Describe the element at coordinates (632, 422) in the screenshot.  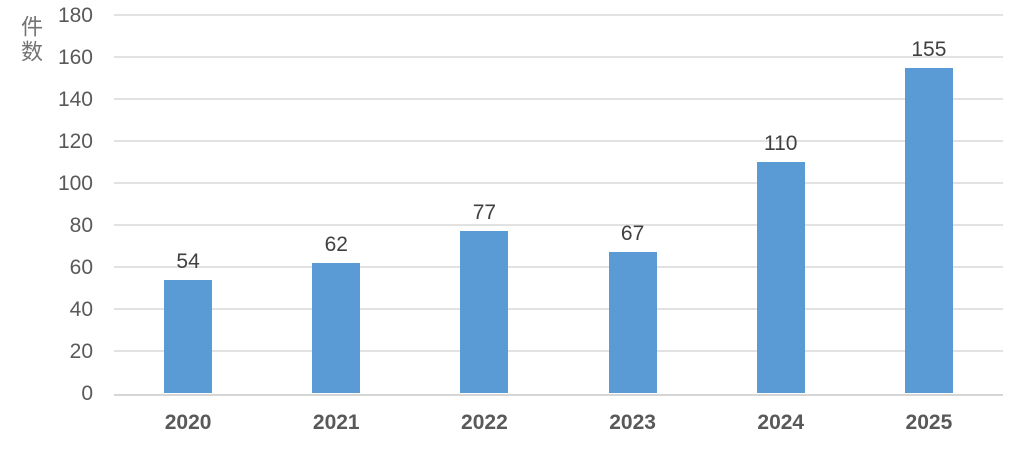
I see `x-tick-label-2023: 2023` at that location.